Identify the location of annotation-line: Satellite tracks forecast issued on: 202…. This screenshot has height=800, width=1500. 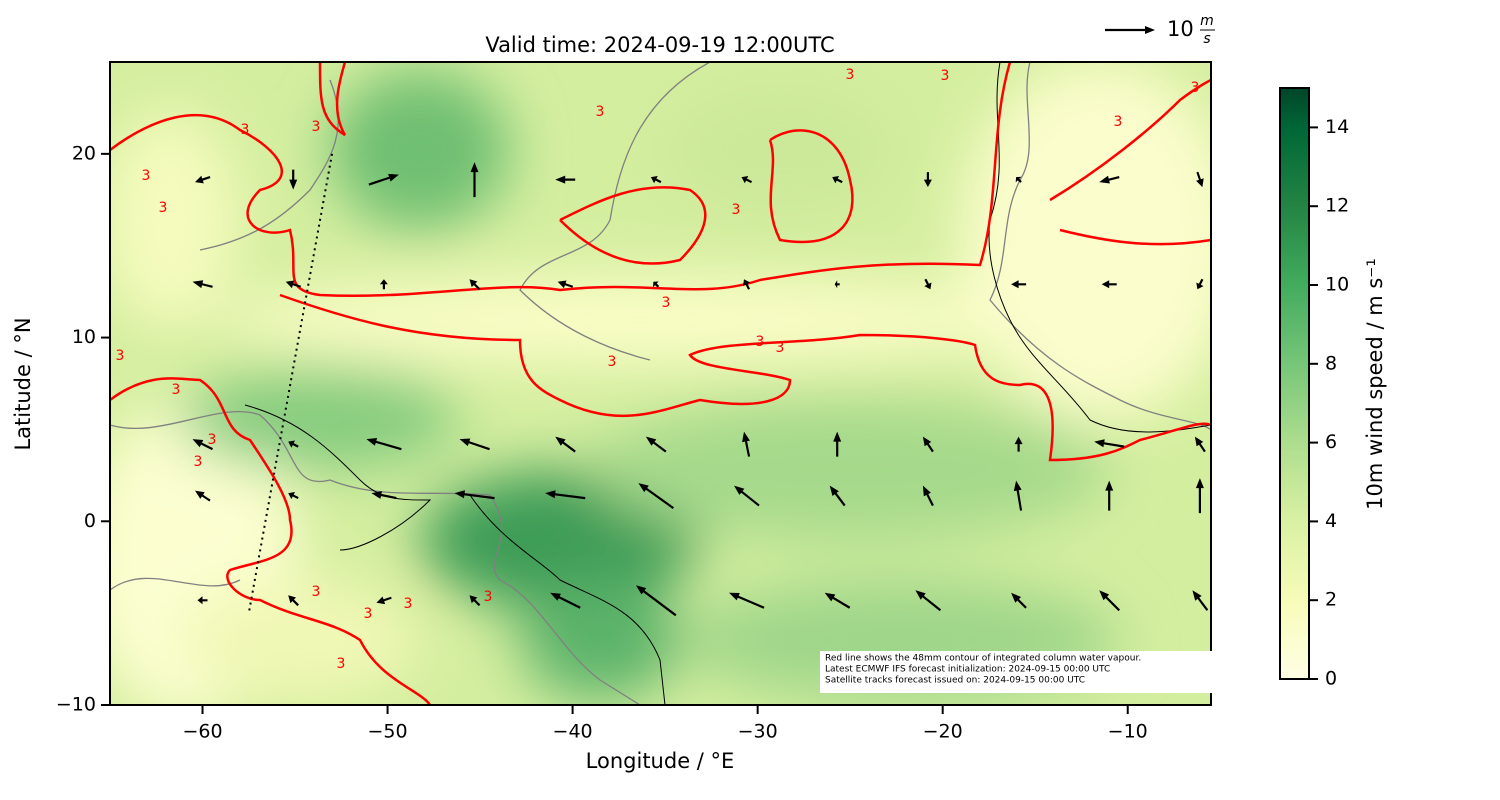
(955, 681).